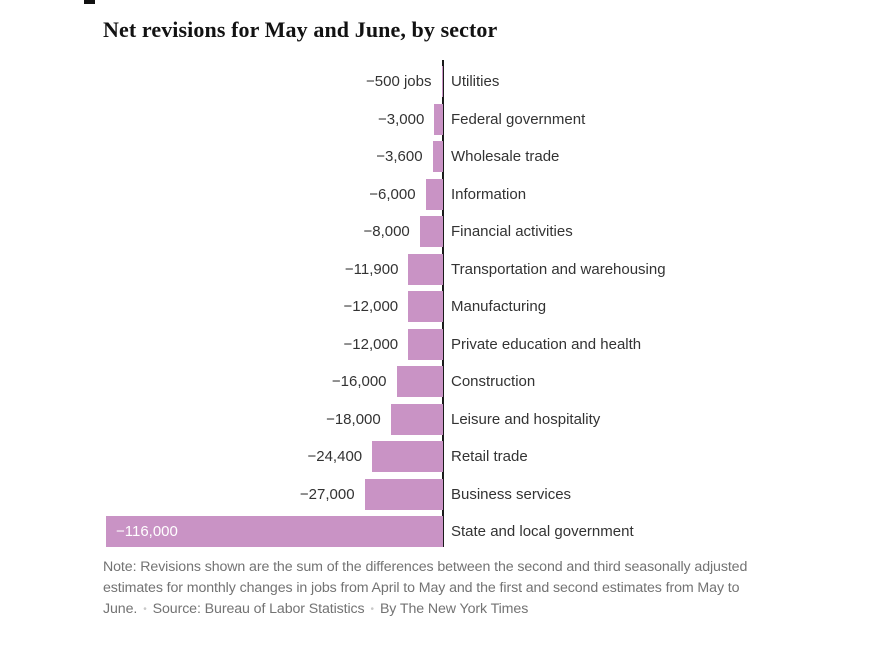 This screenshot has width=874, height=645. I want to click on sector-label: Wholesale trade, so click(505, 156).